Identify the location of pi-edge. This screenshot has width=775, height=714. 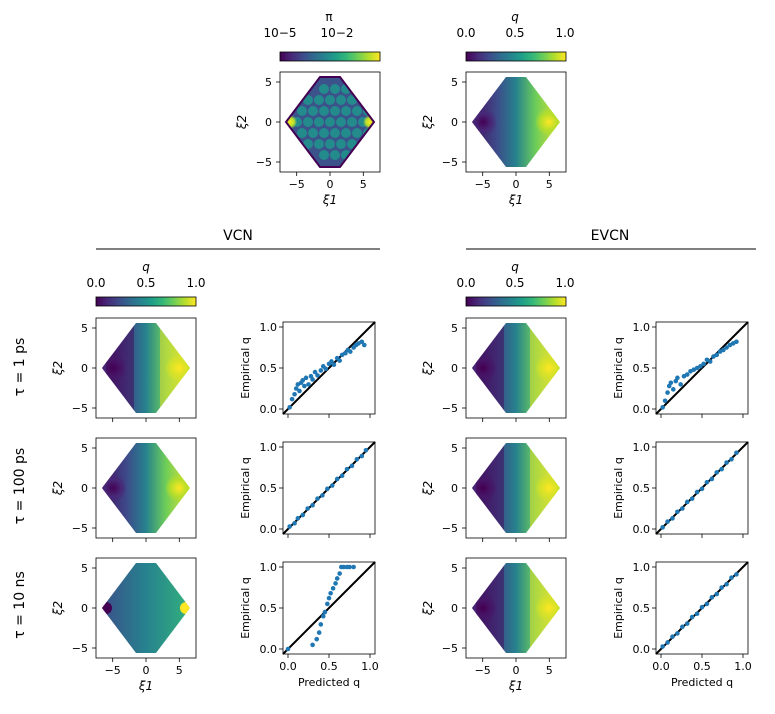
(330, 122).